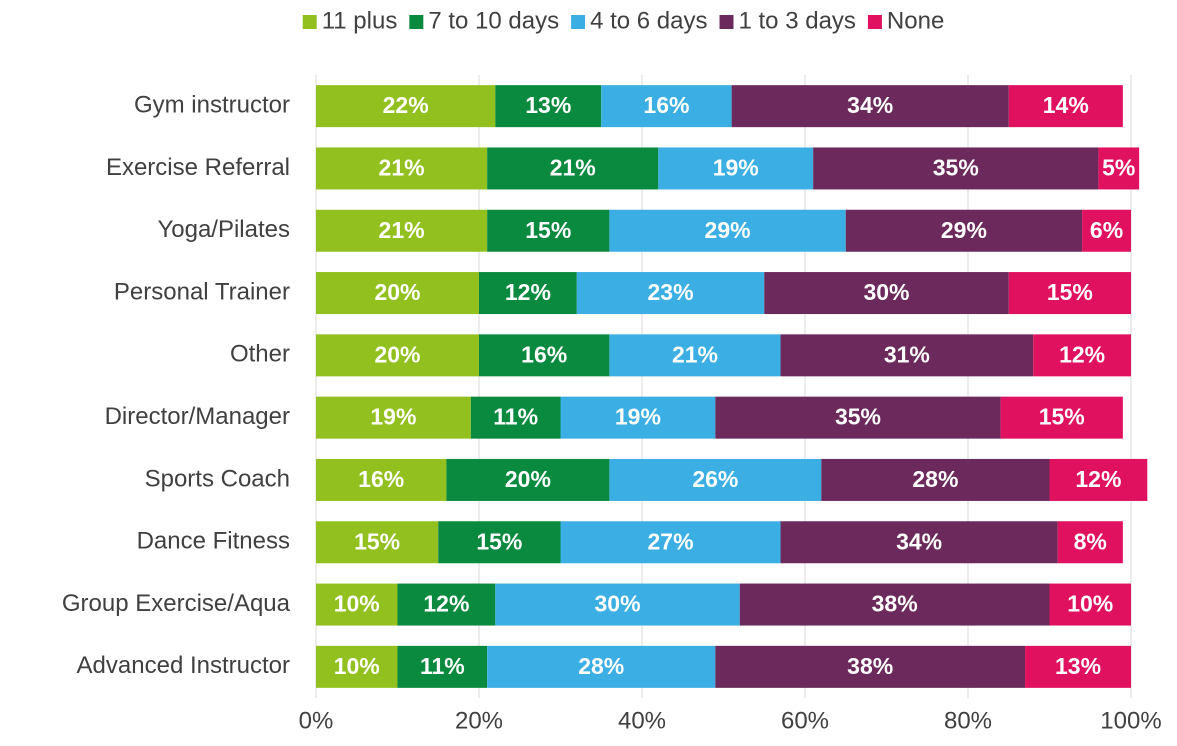 Image resolution: width=1177 pixels, height=746 pixels. What do you see at coordinates (642, 720) in the screenshot?
I see `x-tick-label: 40%` at bounding box center [642, 720].